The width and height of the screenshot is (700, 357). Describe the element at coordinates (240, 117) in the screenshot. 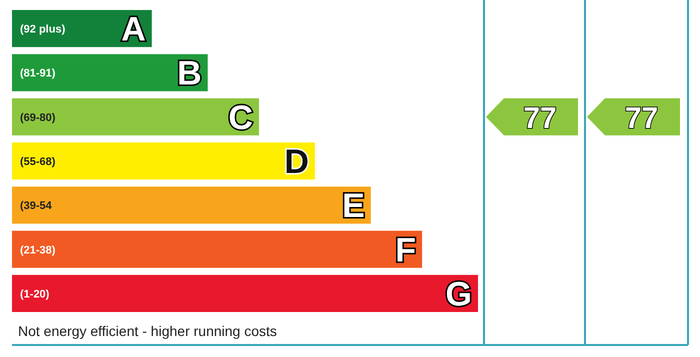

I see `y-tick-label: C` at that location.